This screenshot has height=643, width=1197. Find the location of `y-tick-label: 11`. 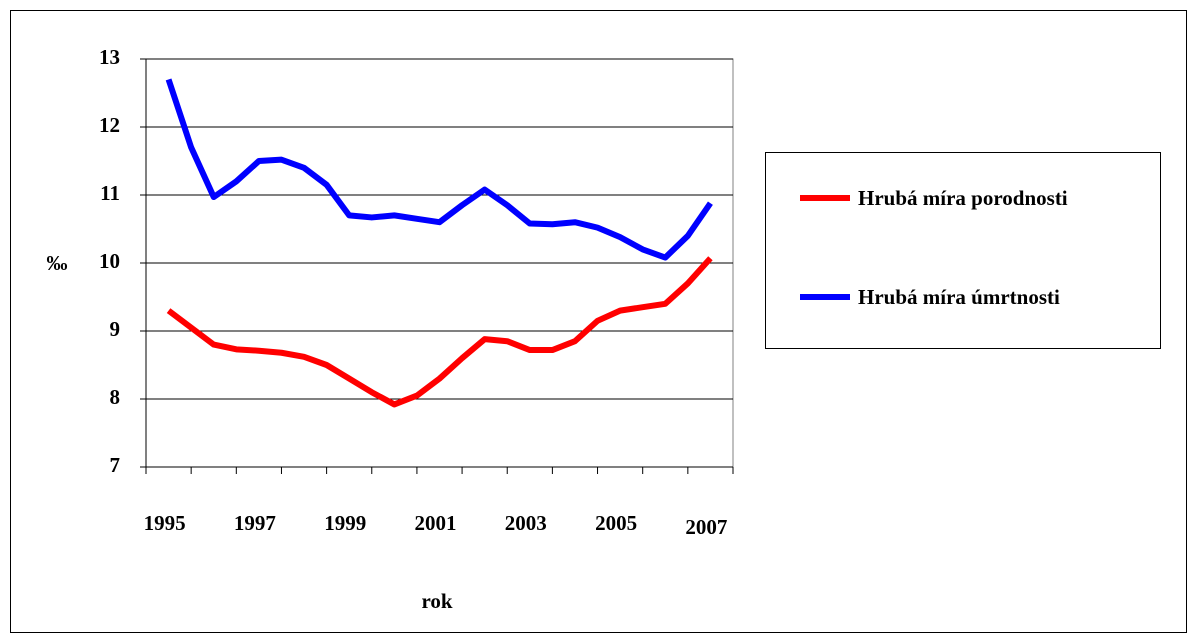

y-tick-label: 11 is located at coordinates (110, 193).